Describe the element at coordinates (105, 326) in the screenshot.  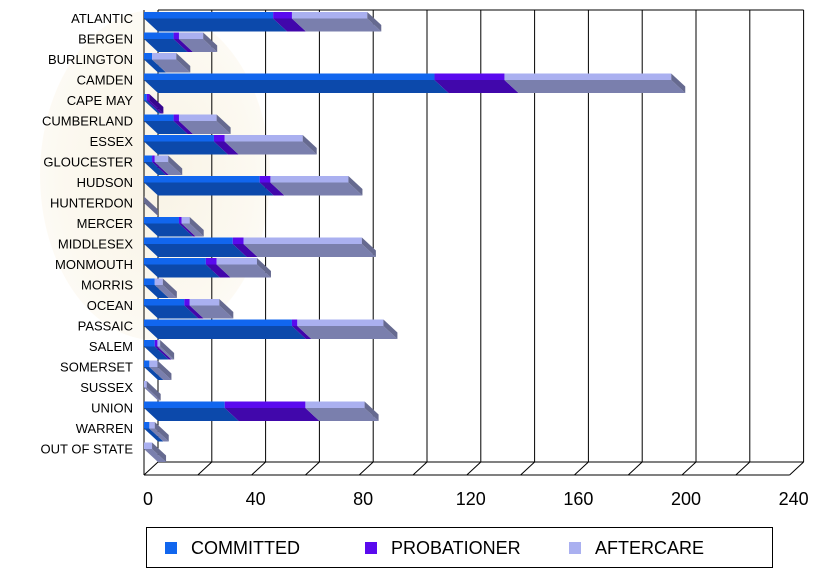
I see `category-label: PASSAIC` at that location.